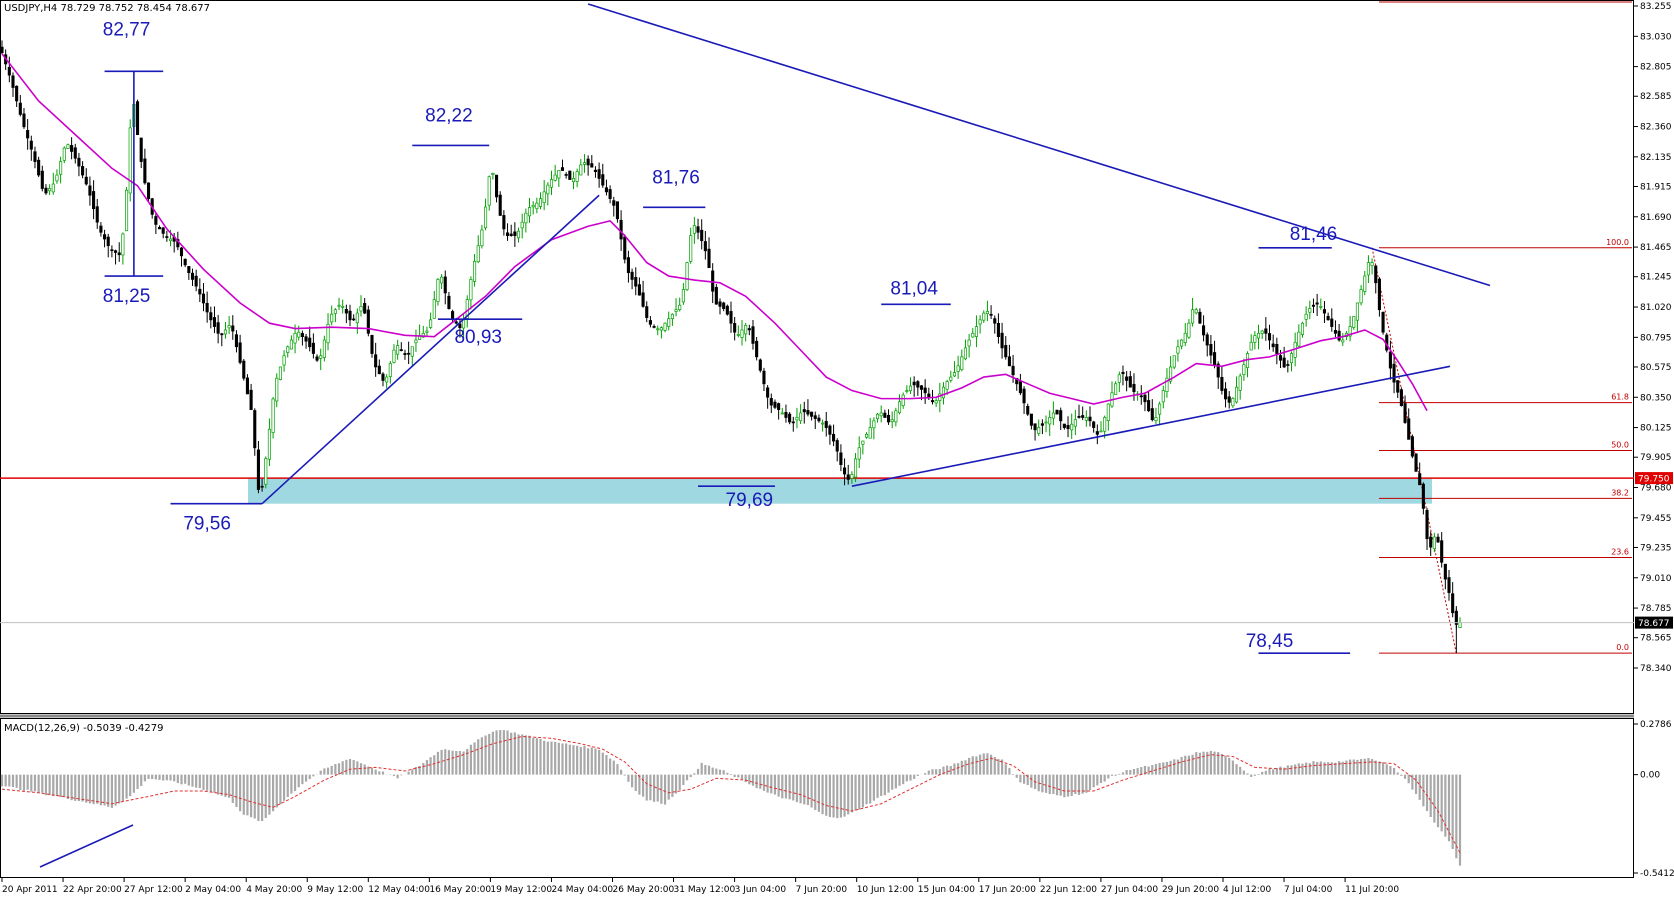 This screenshot has width=1674, height=898. I want to click on macd-tick-label: -0.5412, so click(1657, 874).